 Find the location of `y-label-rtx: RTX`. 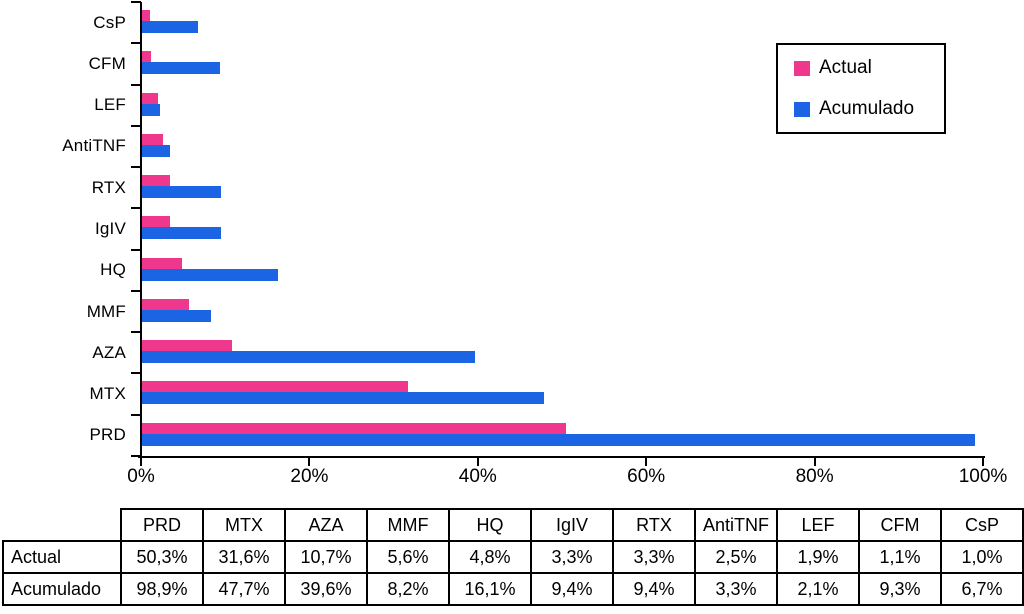

y-label-rtx: RTX is located at coordinates (108, 187).